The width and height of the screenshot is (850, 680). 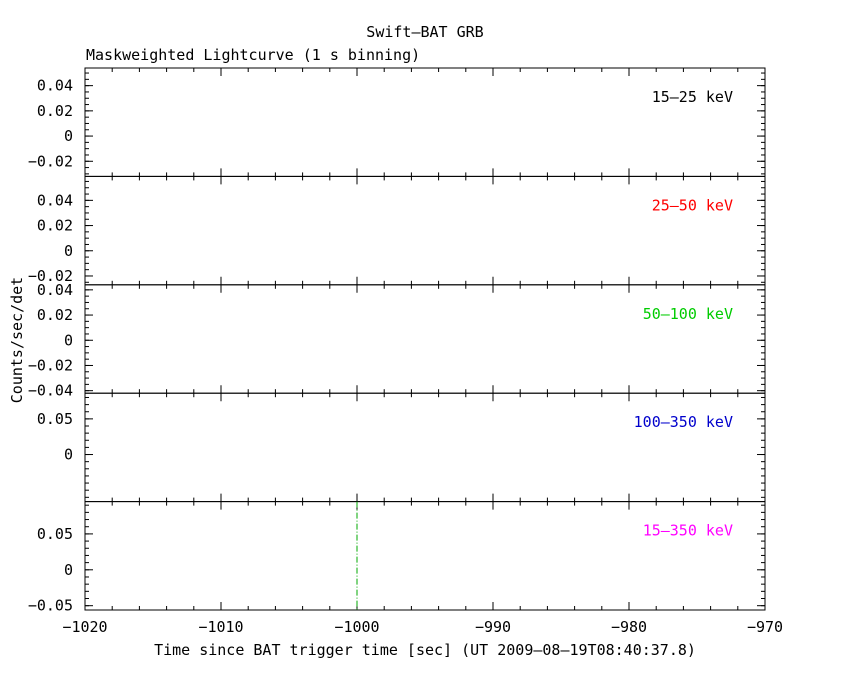 I want to click on band-label: 15–350 keV, so click(x=688, y=531).